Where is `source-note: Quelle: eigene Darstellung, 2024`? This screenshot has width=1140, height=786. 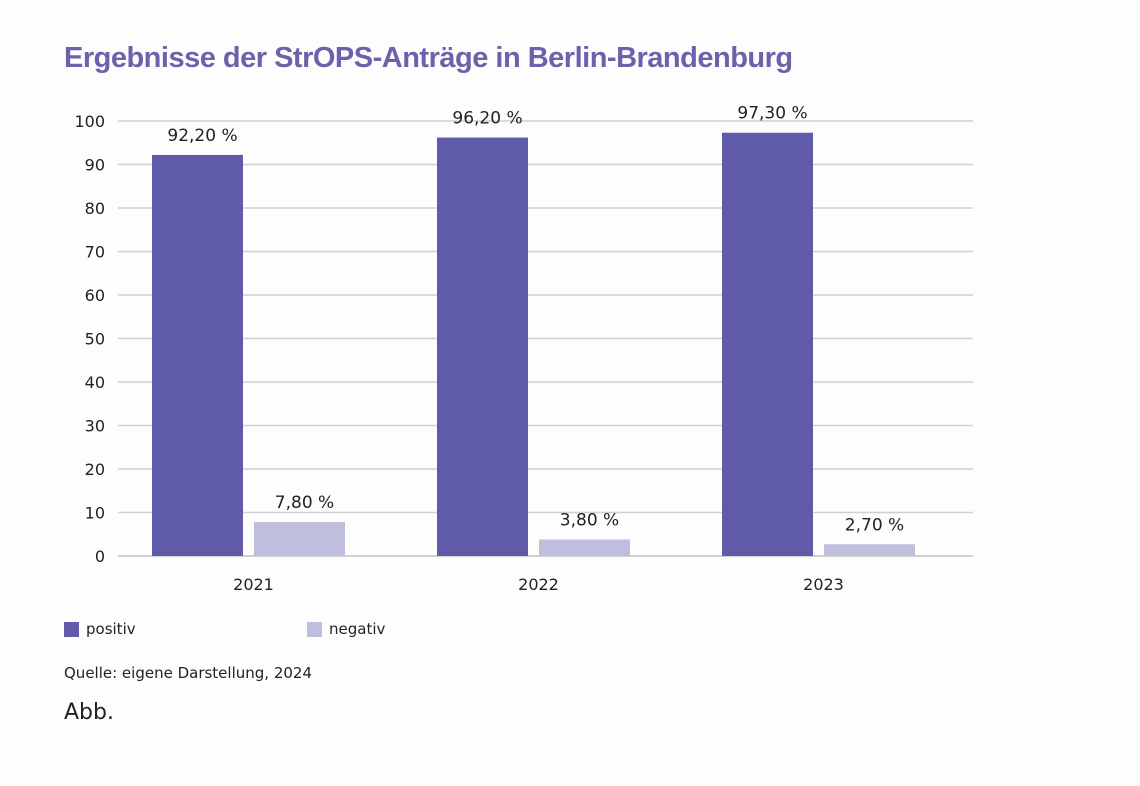 source-note: Quelle: eigene Darstellung, 2024 is located at coordinates (188, 673).